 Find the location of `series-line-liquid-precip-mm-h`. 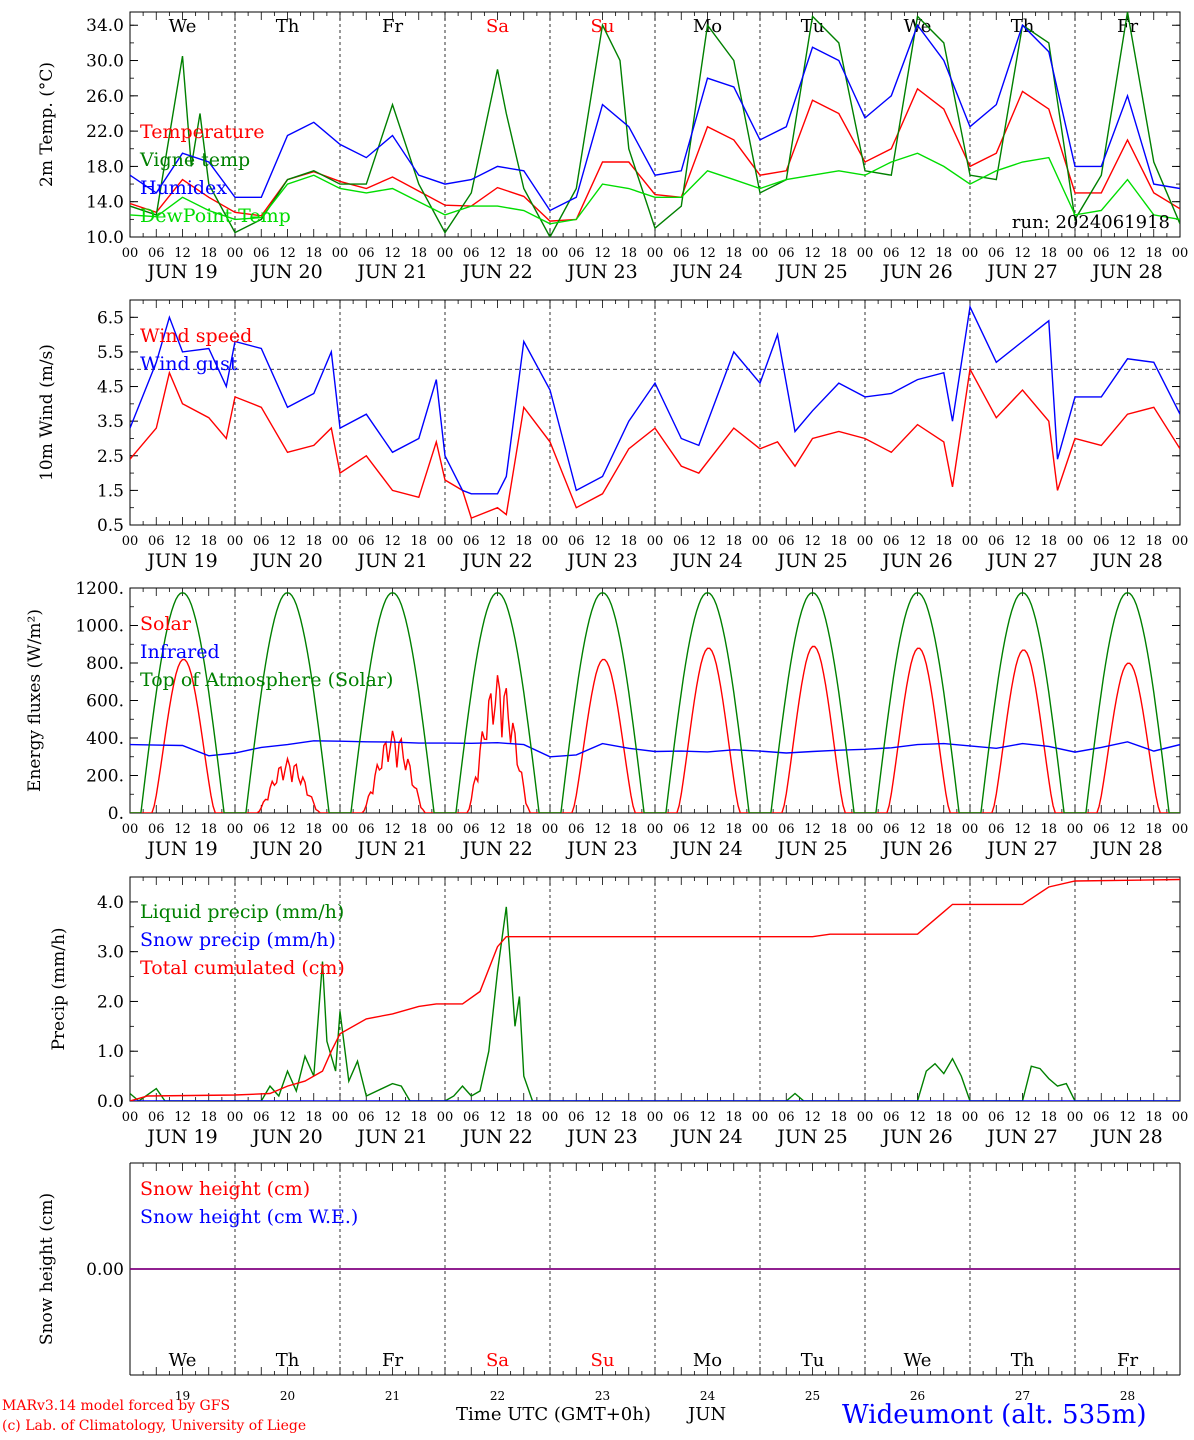

series-line-liquid-precip-mm-h is located at coordinates (655, 1003).